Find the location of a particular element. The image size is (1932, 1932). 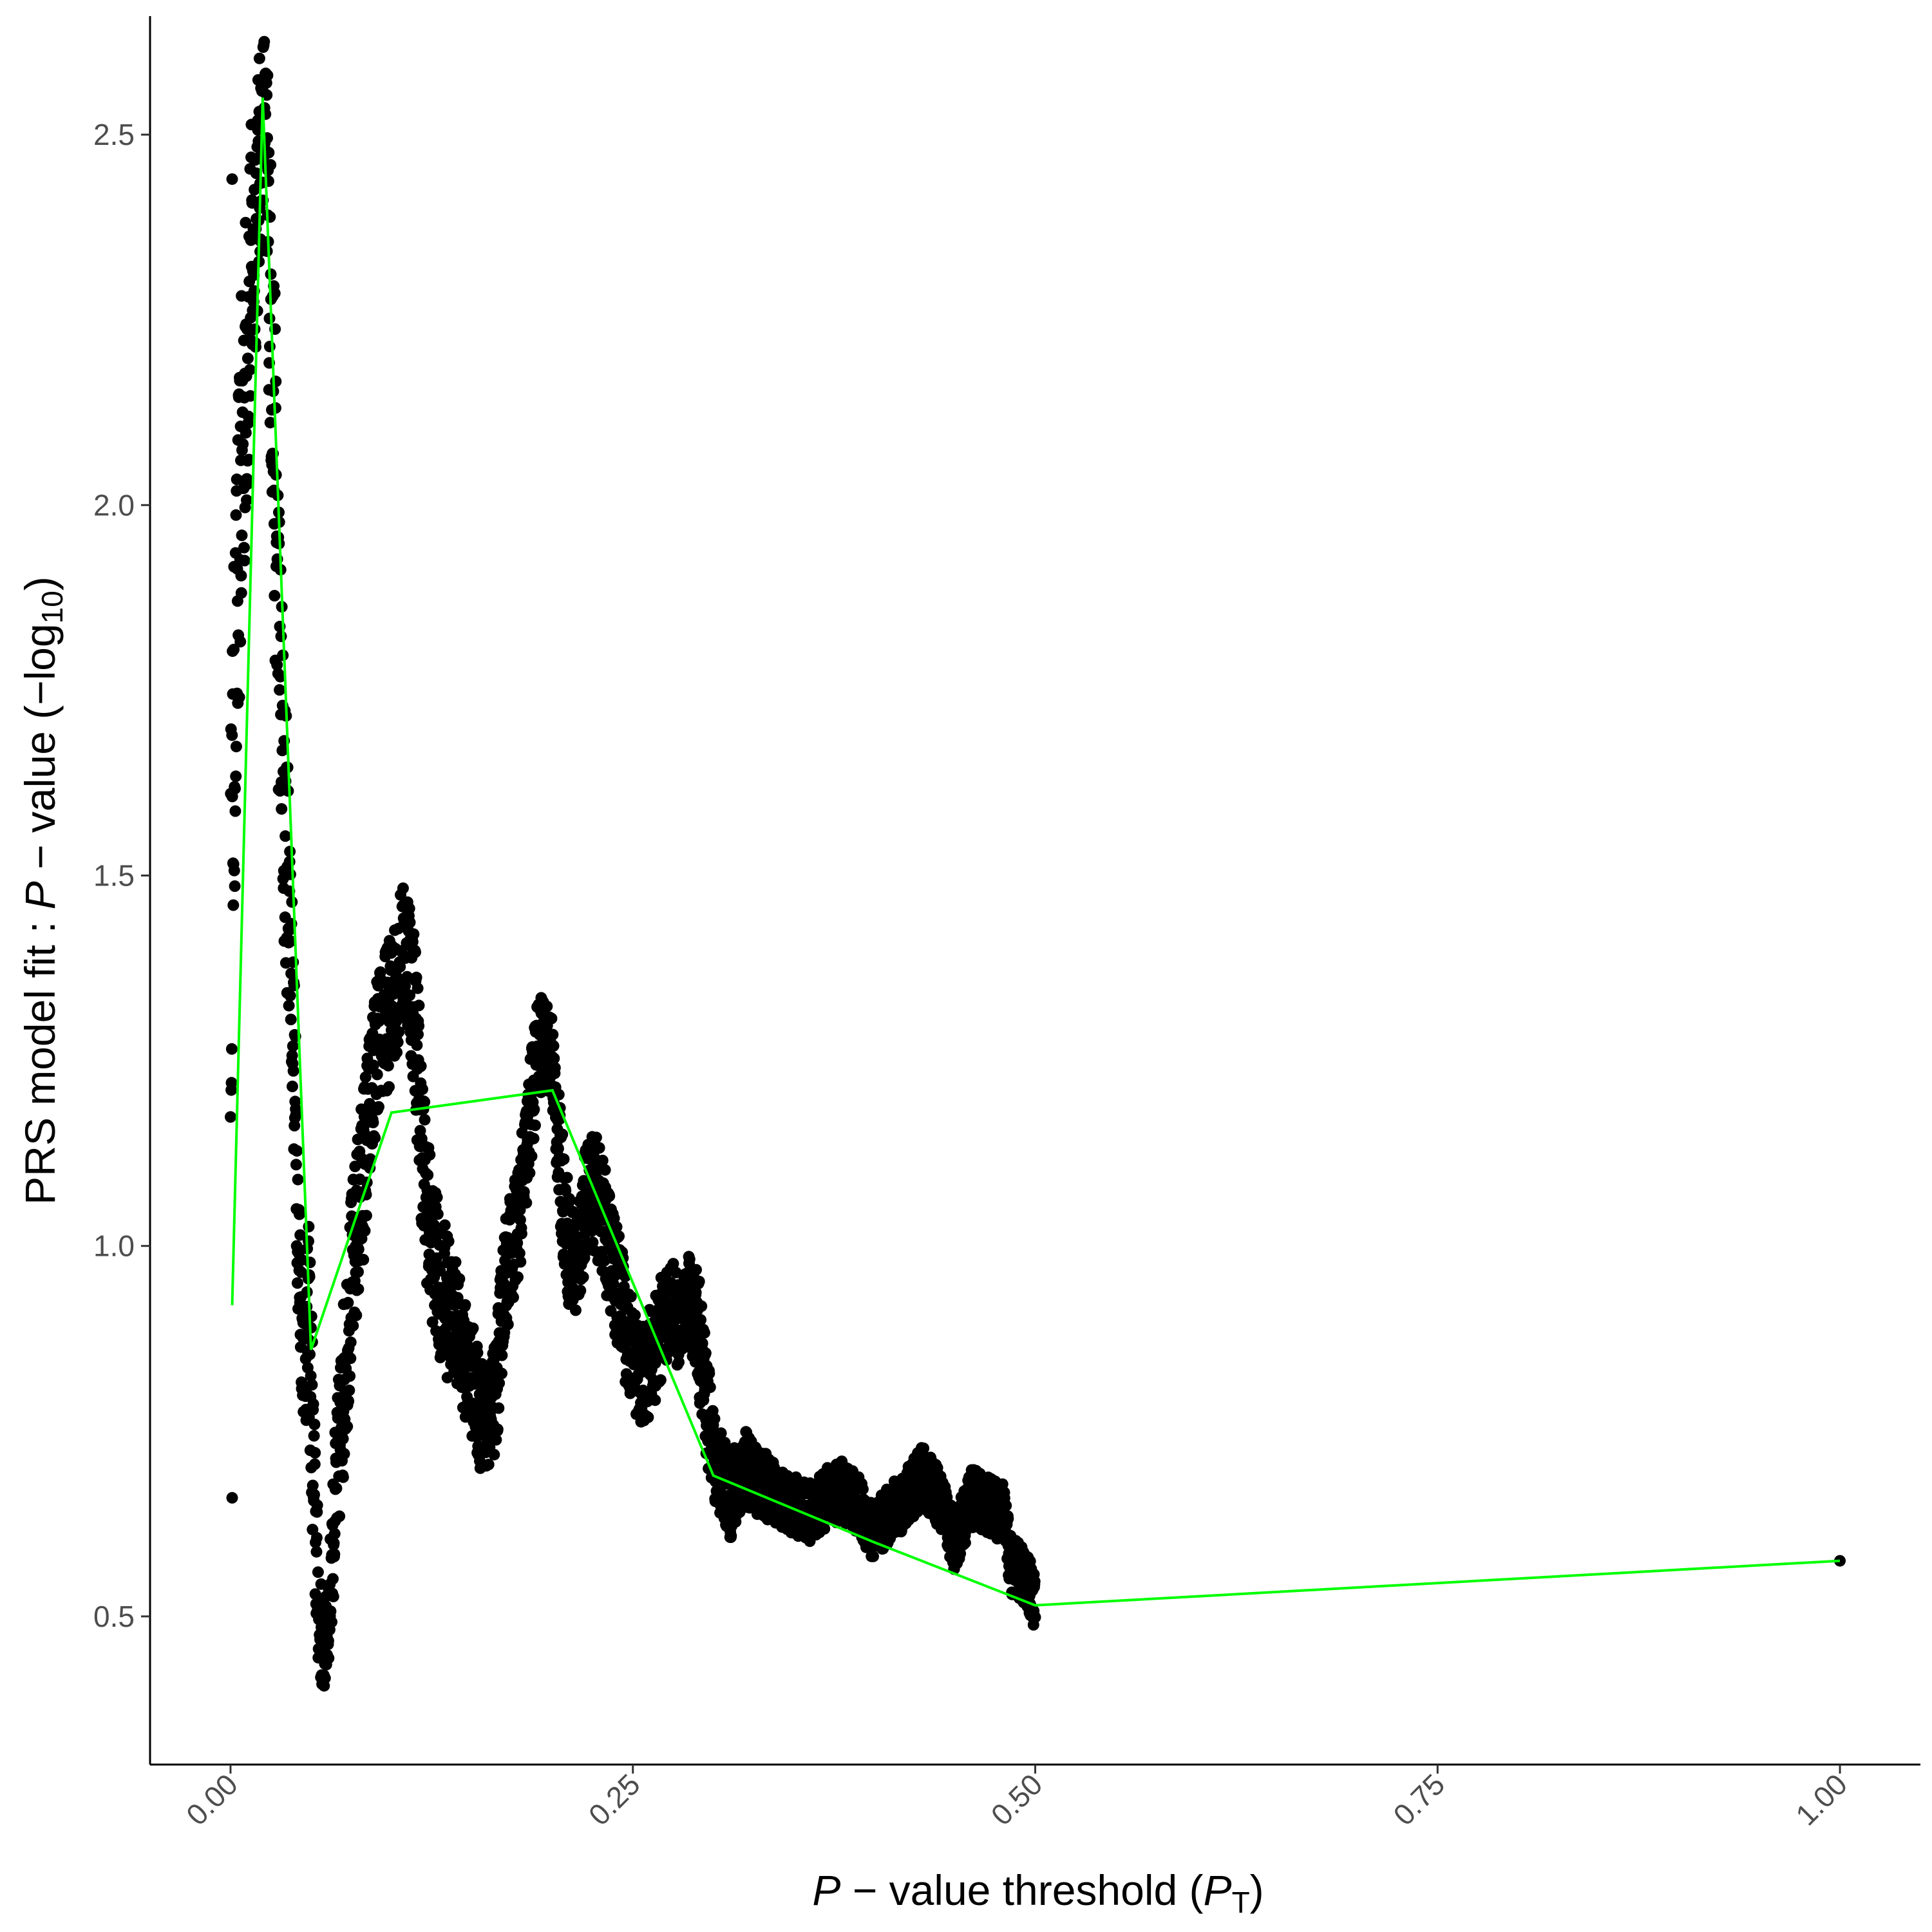

x-tick-label: 1.00 is located at coordinates (1821, 1799).